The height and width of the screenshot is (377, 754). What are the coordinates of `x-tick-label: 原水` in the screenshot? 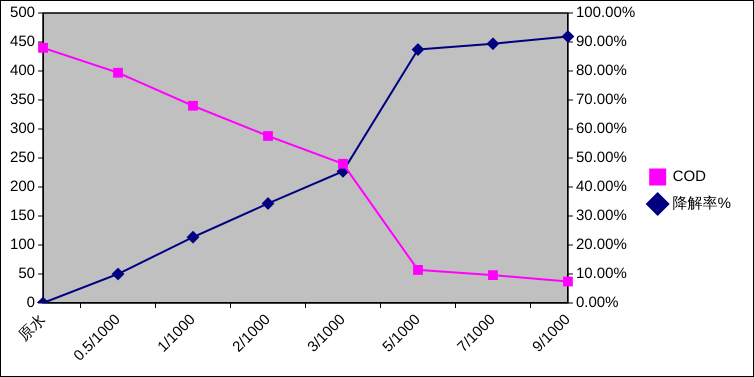 It's located at (32, 327).